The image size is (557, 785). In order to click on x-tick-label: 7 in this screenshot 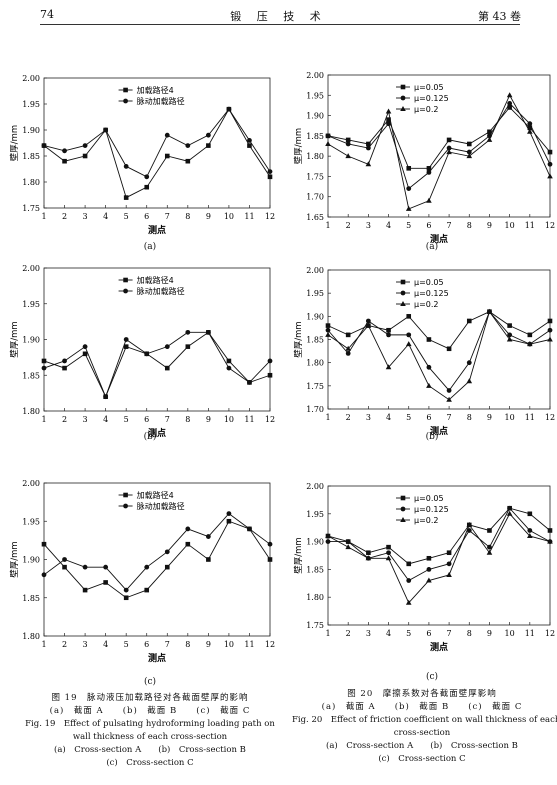, I will do `click(449, 633)`.